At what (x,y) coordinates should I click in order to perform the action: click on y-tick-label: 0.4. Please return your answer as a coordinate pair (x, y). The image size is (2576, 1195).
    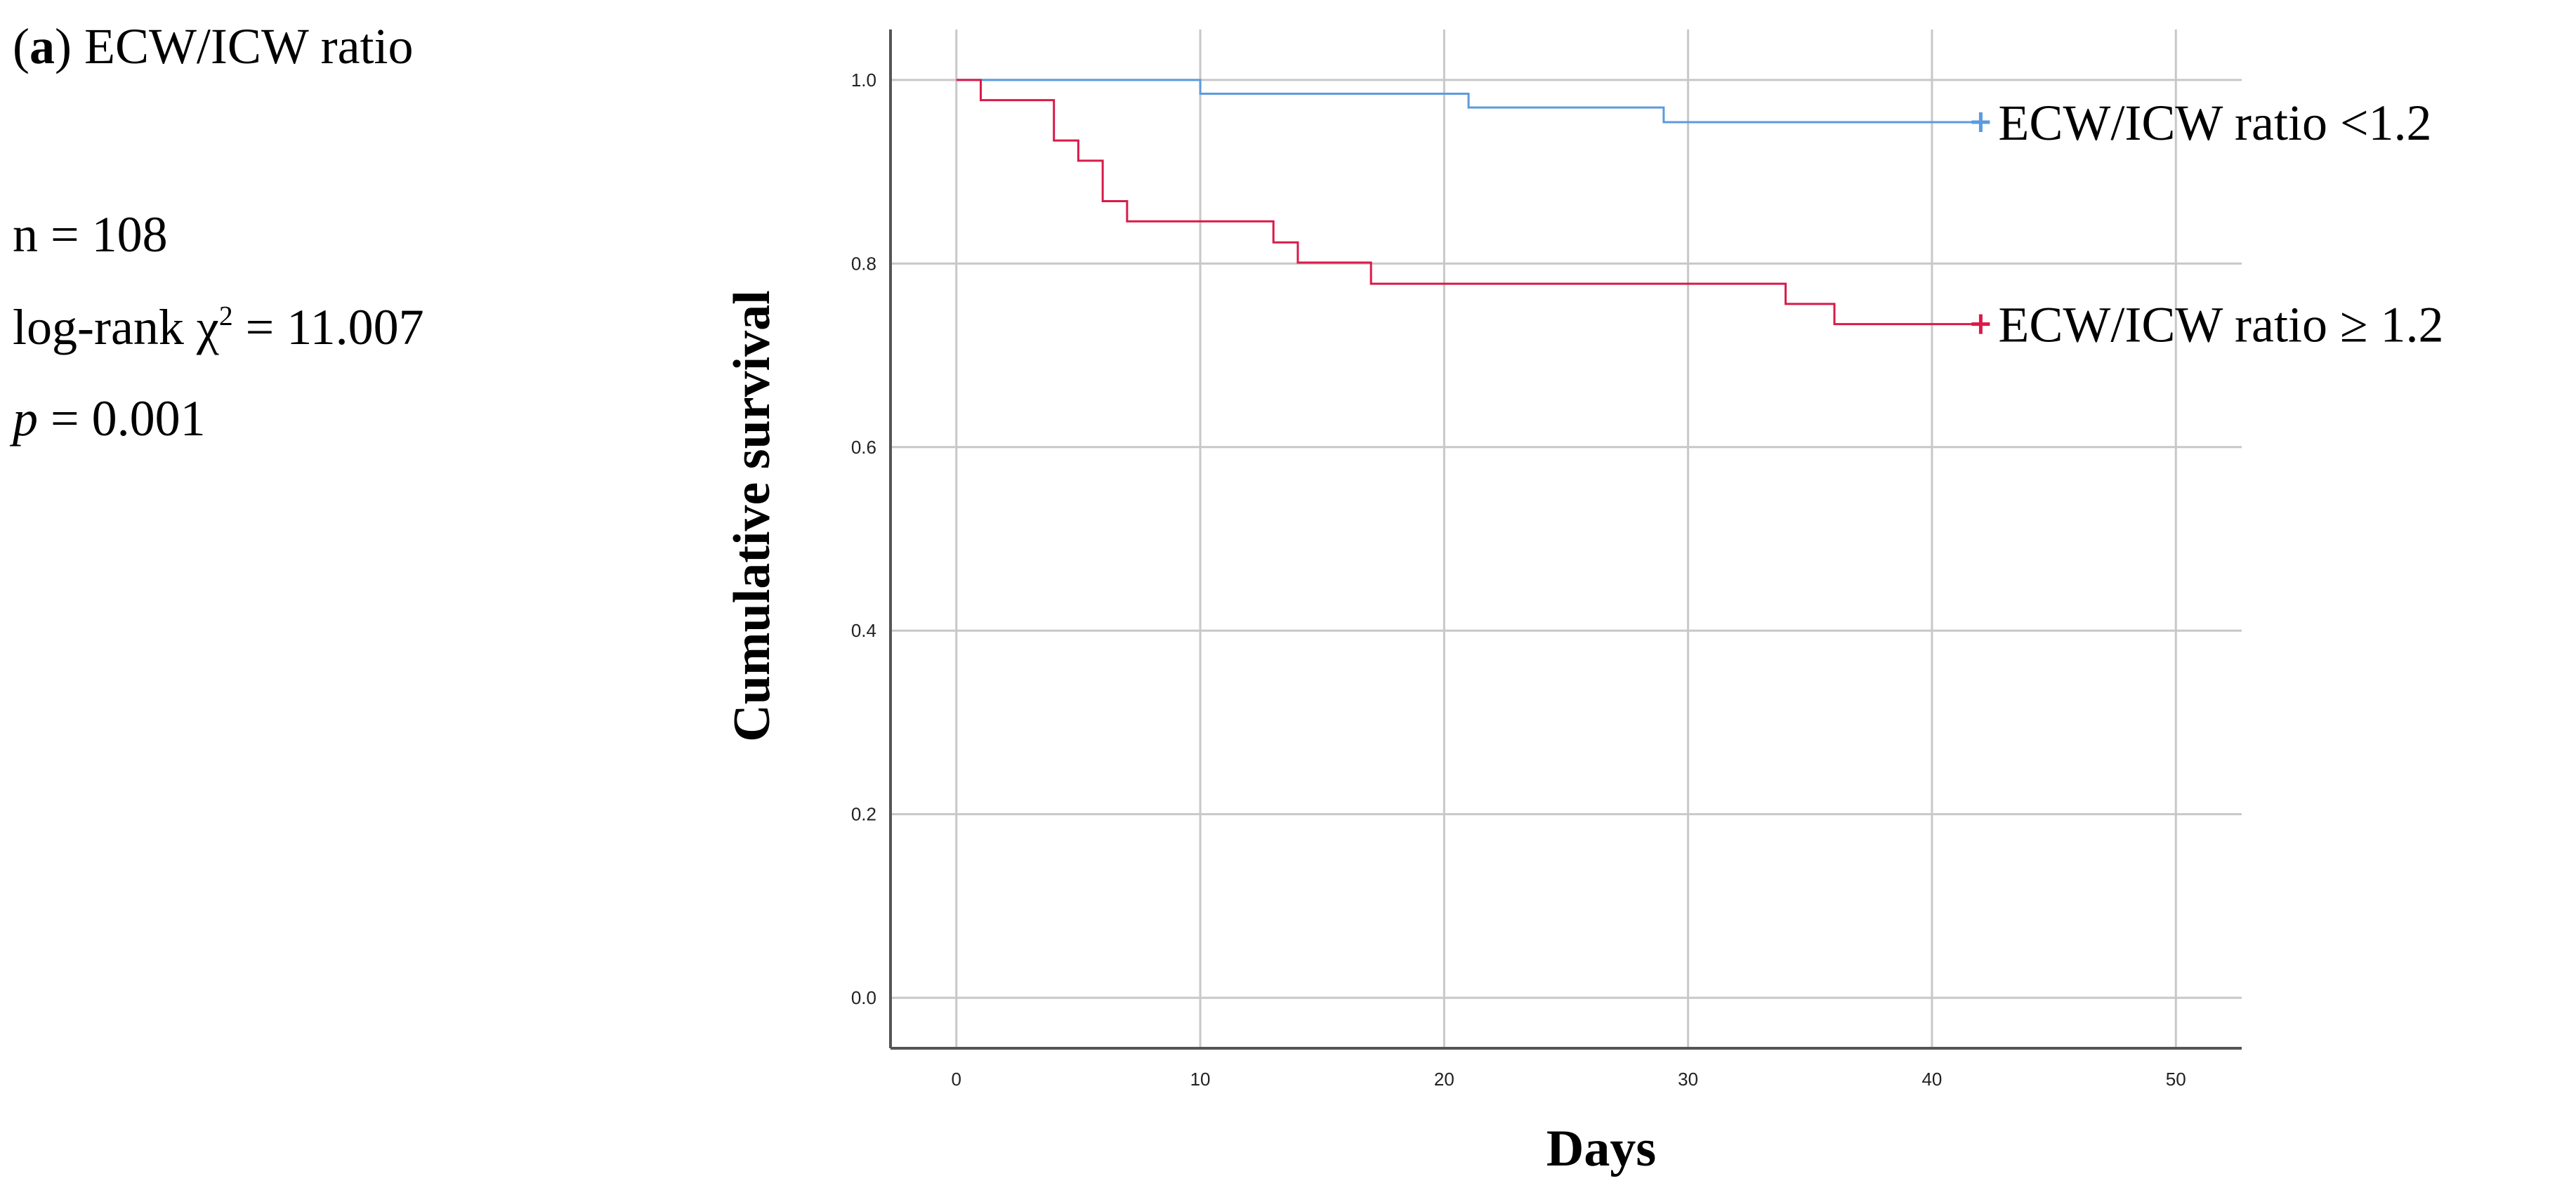
    Looking at the image, I should click on (863, 630).